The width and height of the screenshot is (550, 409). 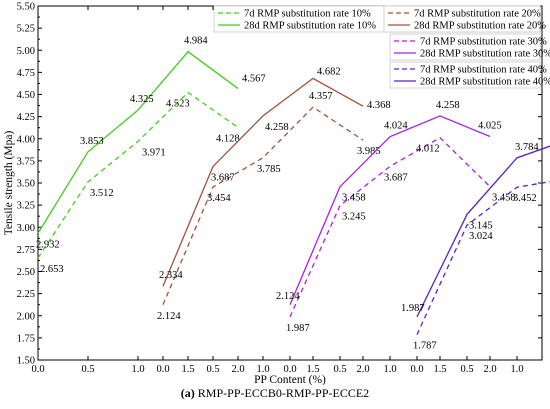 What do you see at coordinates (483, 42) in the screenshot?
I see `legend-entry: 7d RMP substitution rate 30%` at bounding box center [483, 42].